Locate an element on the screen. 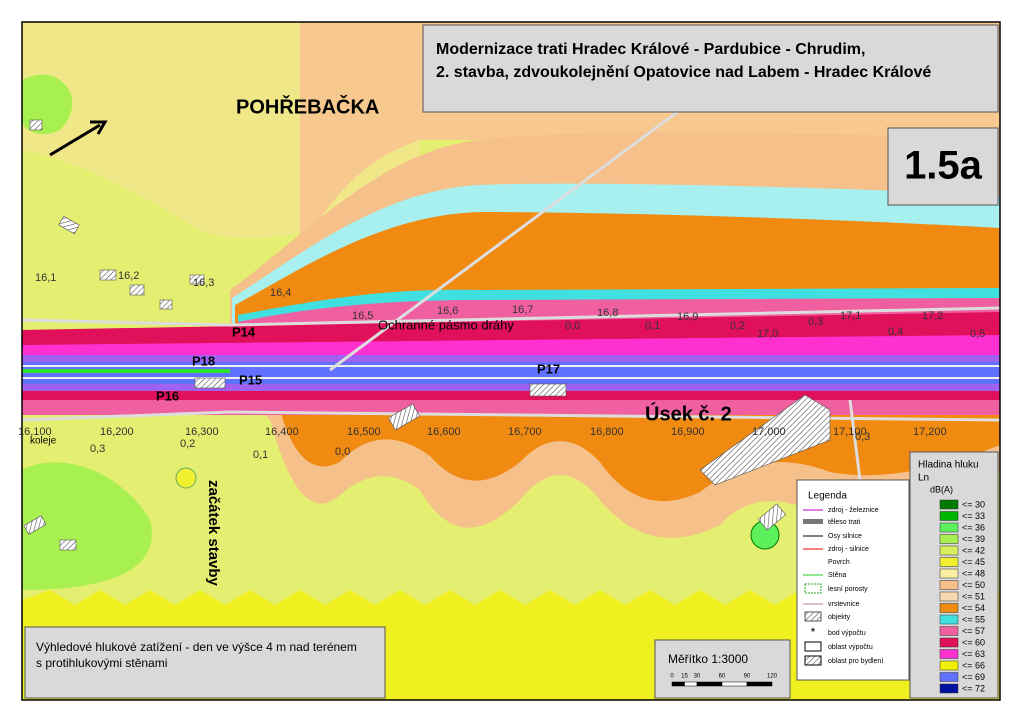  level-label: <= 42 is located at coordinates (973, 550).